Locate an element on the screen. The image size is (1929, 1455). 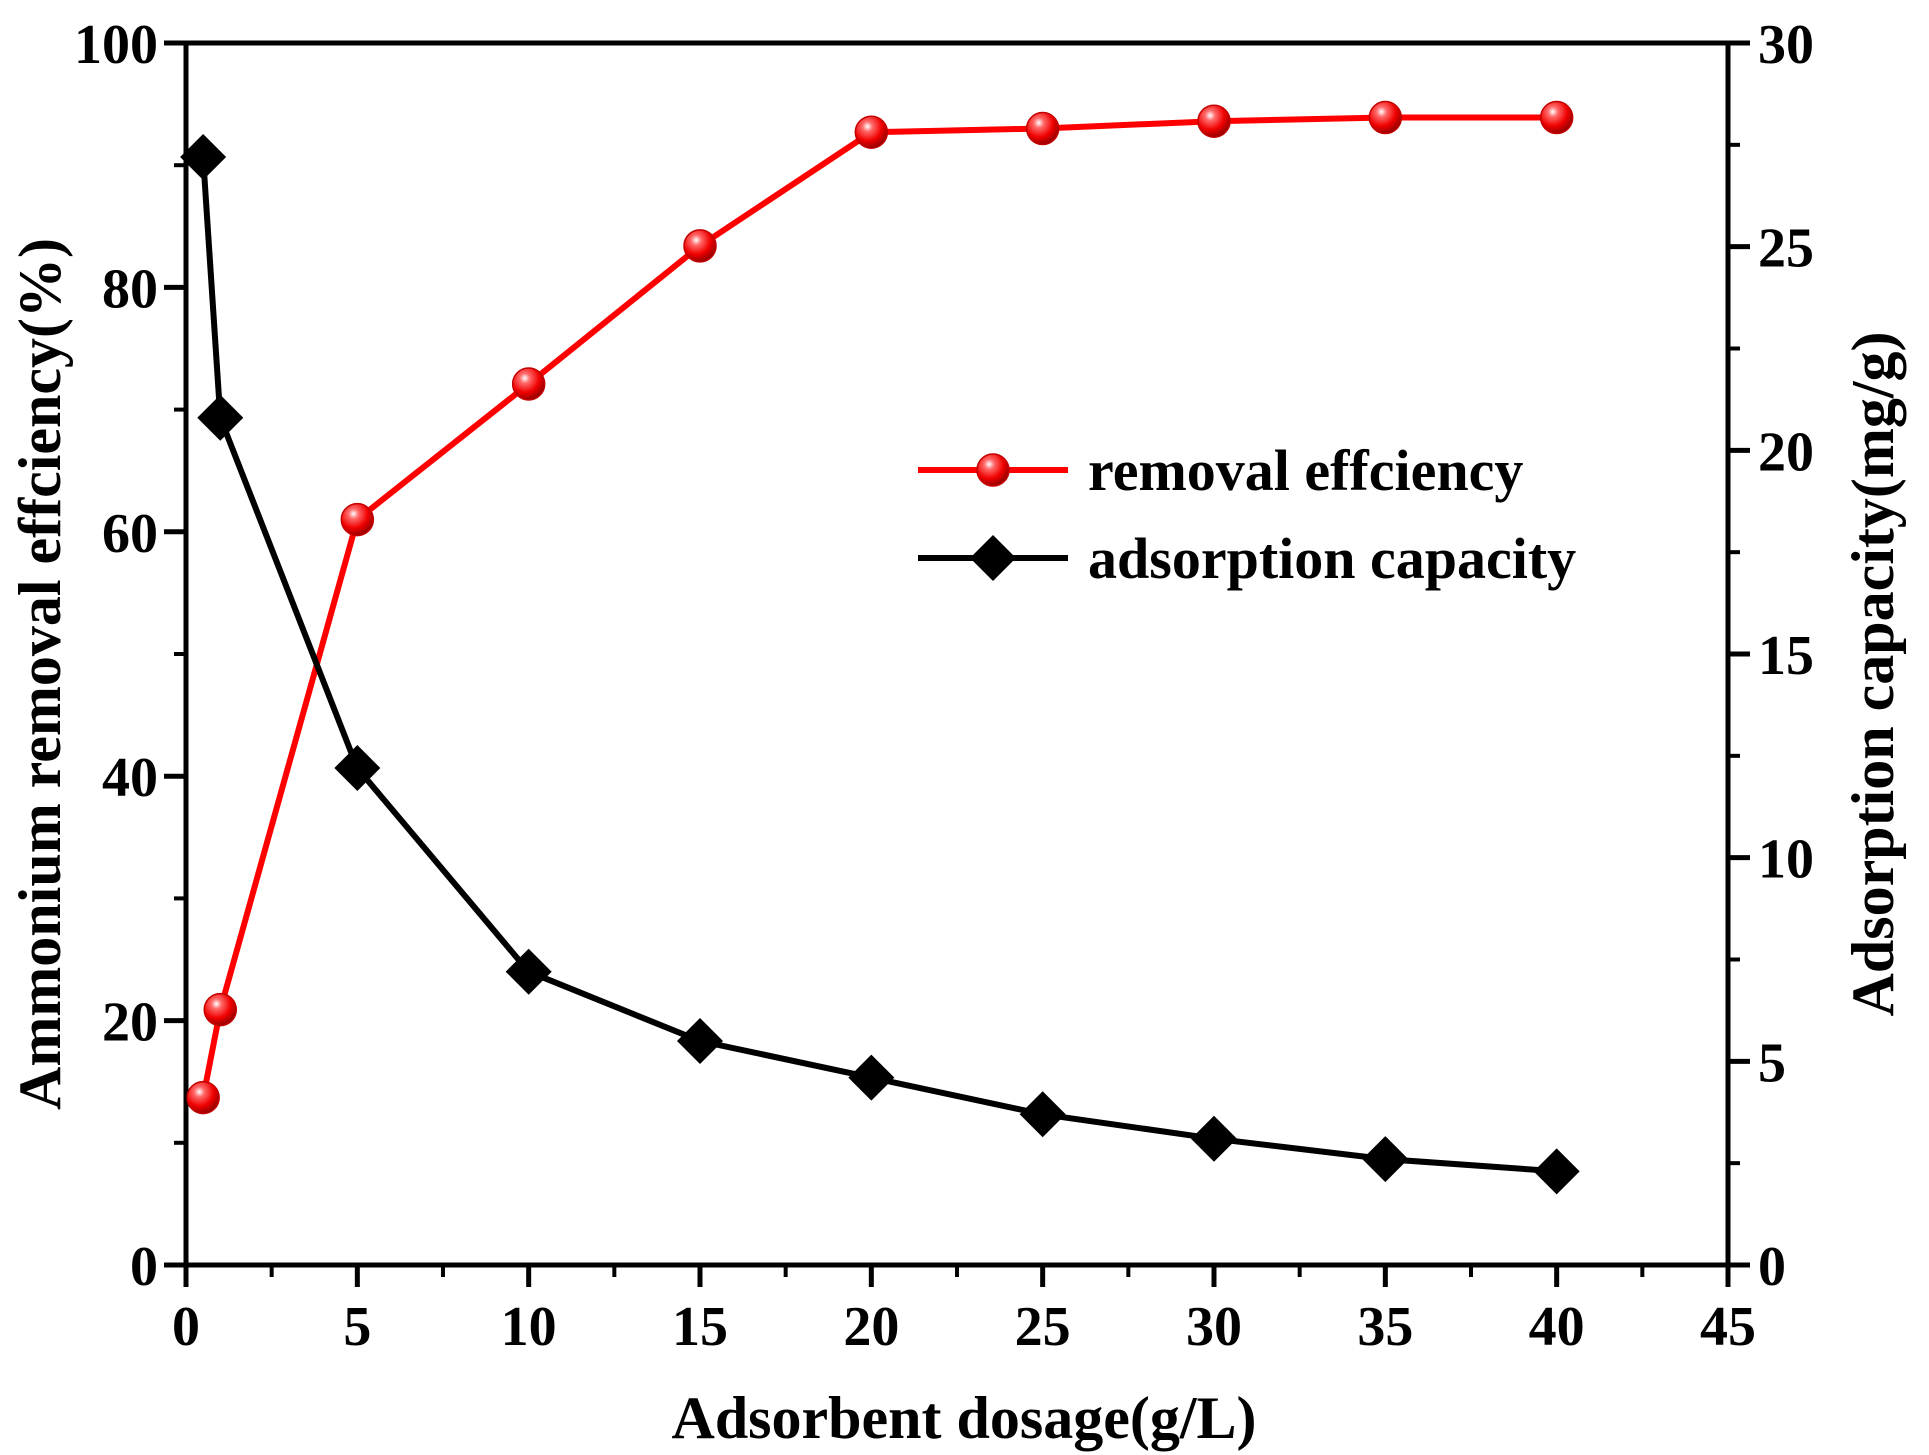
x-tick-label: 30 is located at coordinates (1214, 1327).